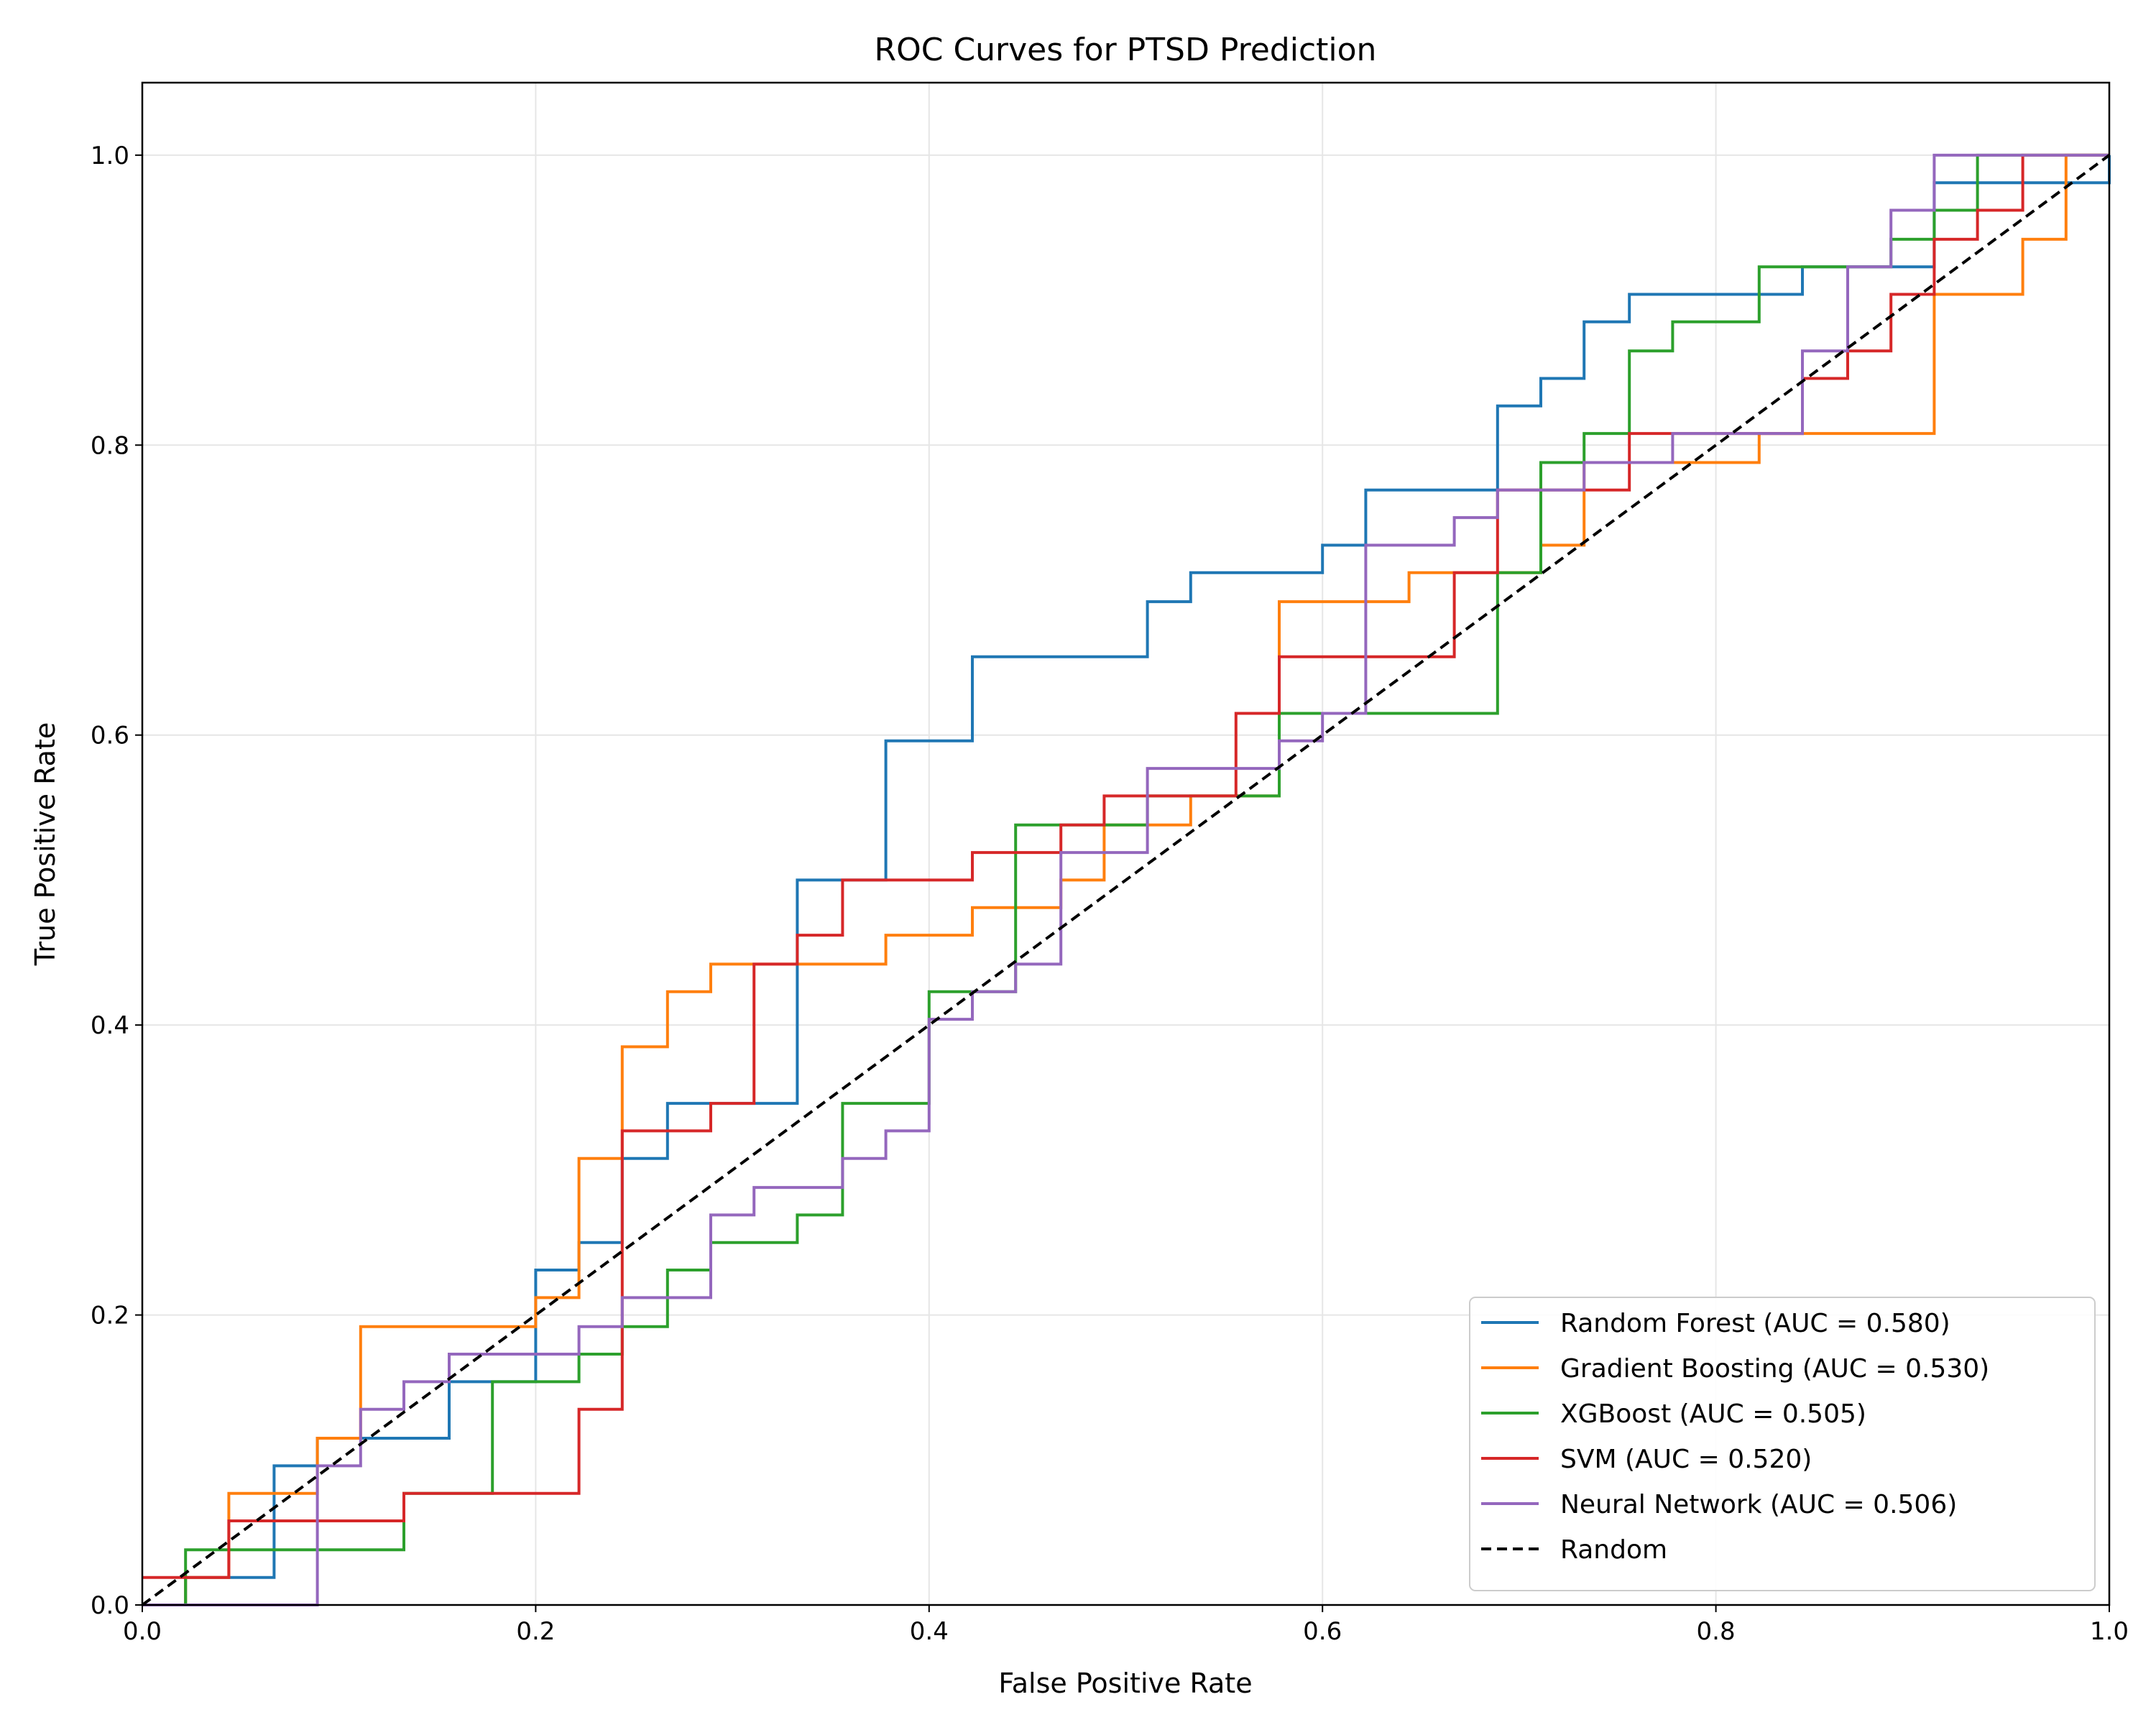 This screenshot has height=1725, width=2156. What do you see at coordinates (930, 1631) in the screenshot?
I see `x-tick-label: 0.4` at bounding box center [930, 1631].